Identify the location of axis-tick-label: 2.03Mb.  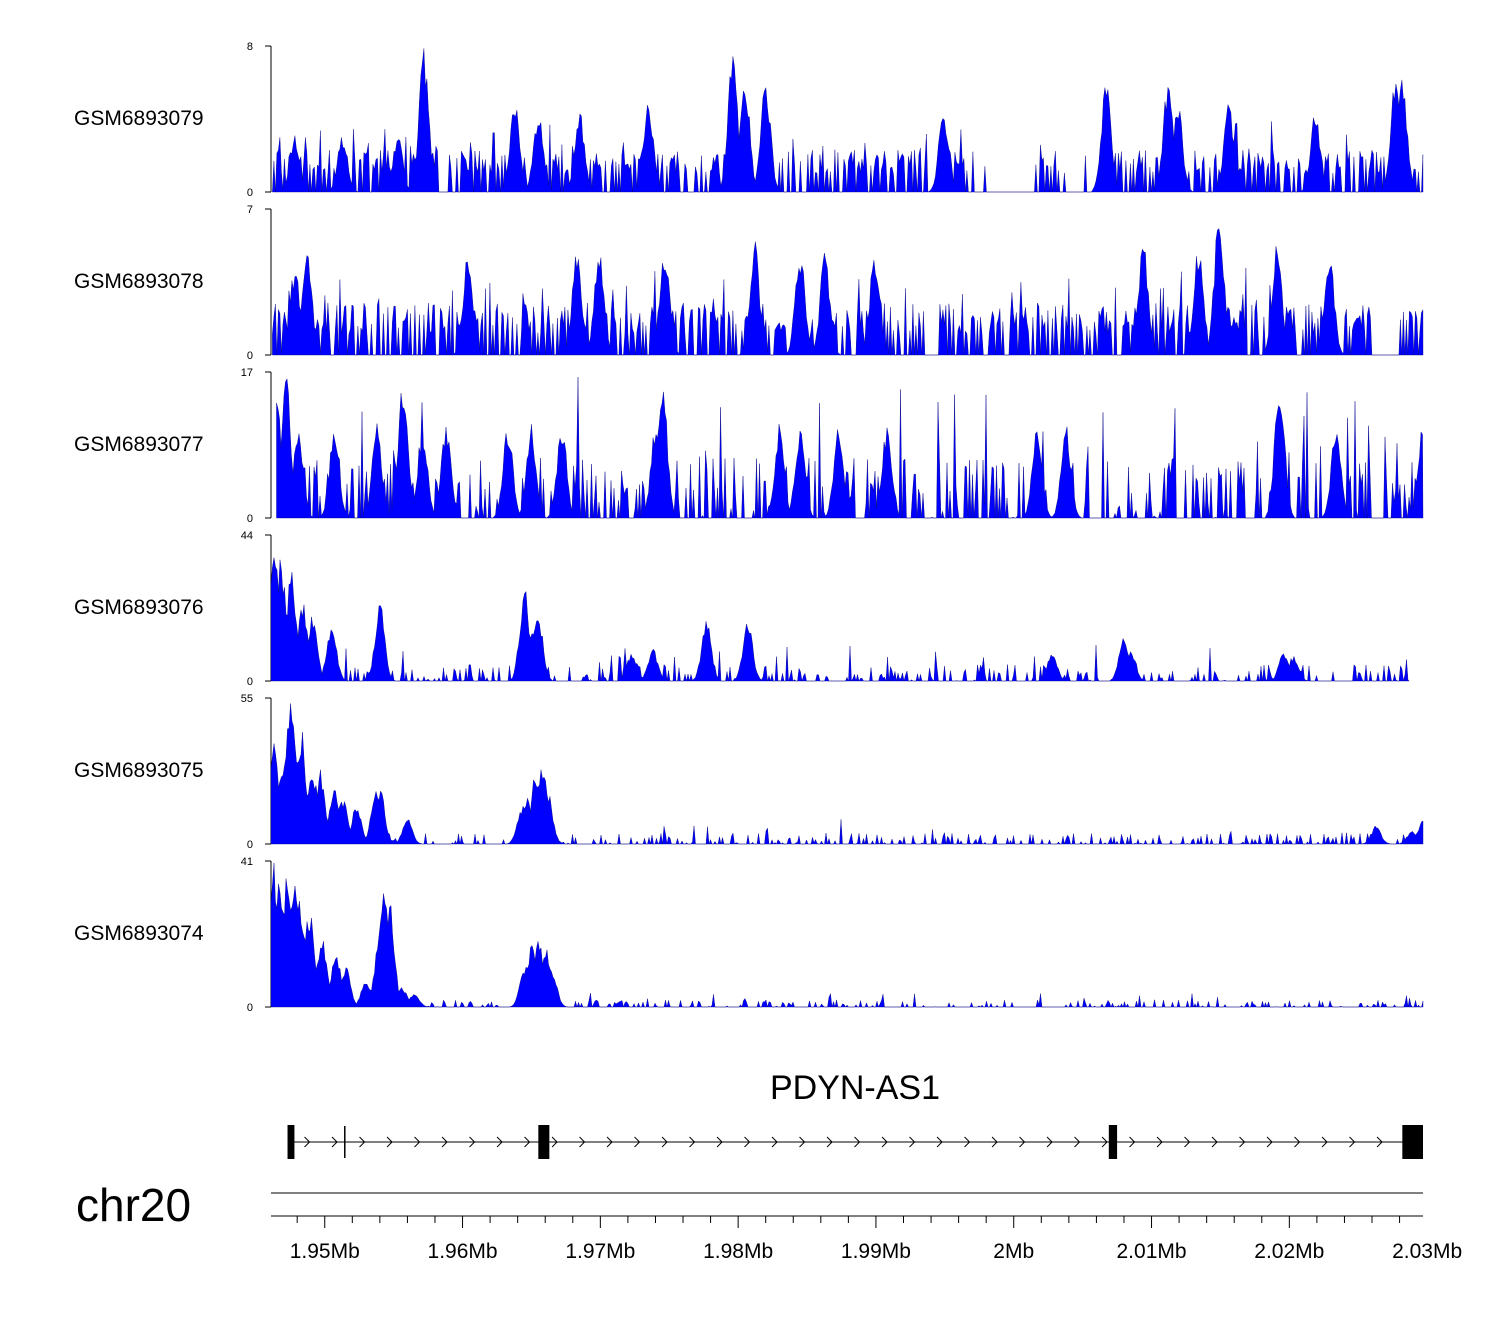
(1427, 1251).